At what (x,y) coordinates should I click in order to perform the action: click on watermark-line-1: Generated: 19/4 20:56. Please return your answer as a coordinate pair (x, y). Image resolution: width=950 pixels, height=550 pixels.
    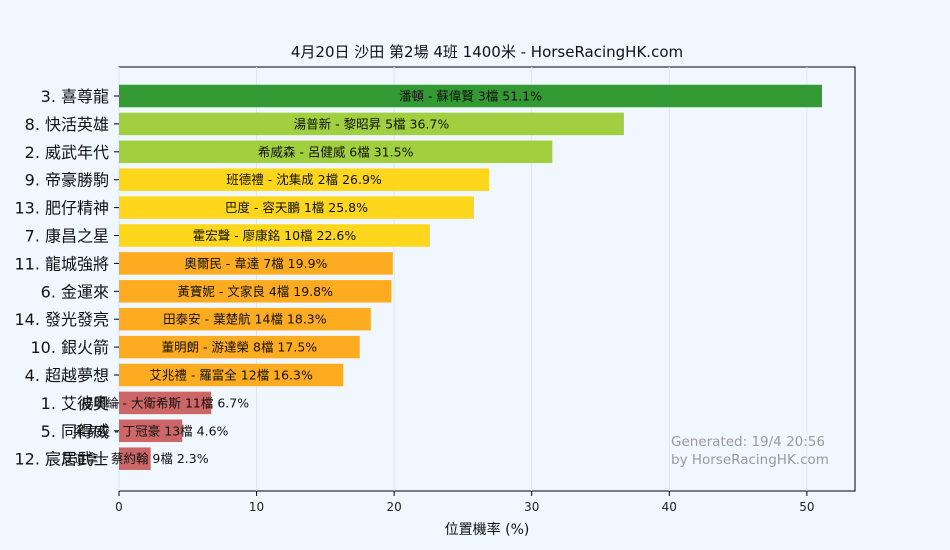
    Looking at the image, I should click on (748, 442).